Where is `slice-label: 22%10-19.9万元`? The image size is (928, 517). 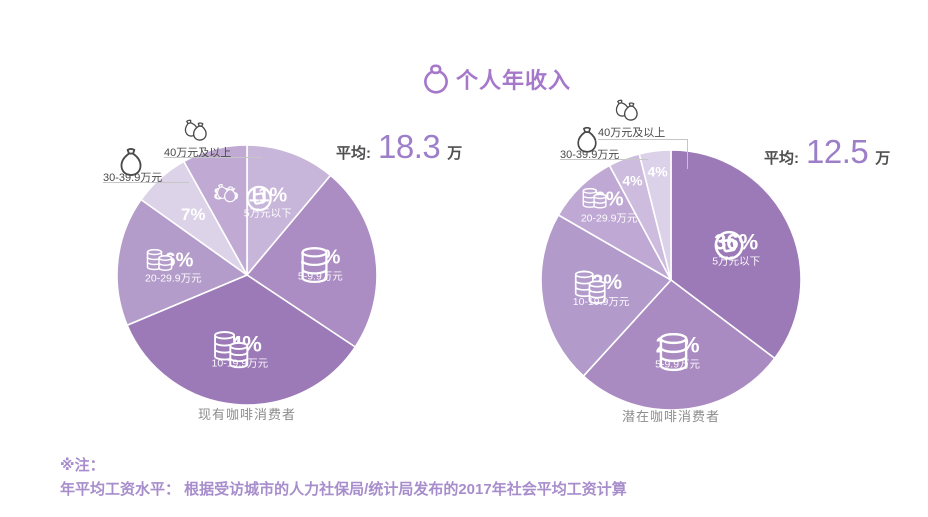 slice-label: 22%10-19.9万元 is located at coordinates (601, 289).